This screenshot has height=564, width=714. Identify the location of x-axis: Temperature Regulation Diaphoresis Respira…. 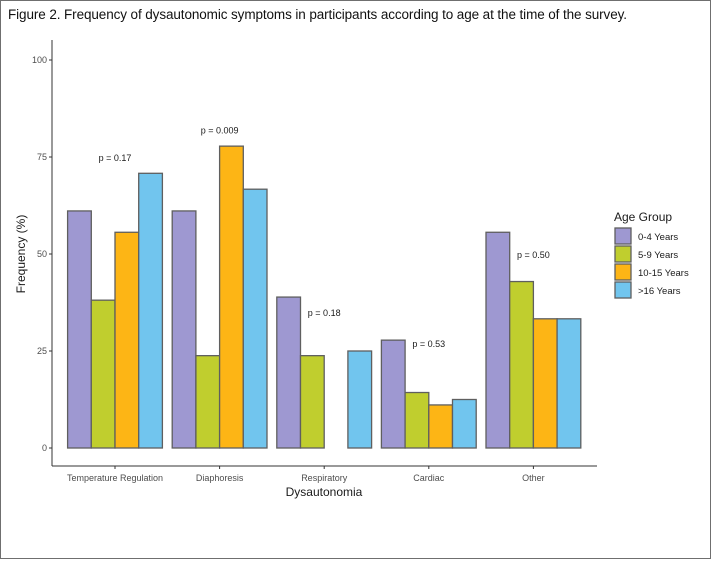
(324, 474).